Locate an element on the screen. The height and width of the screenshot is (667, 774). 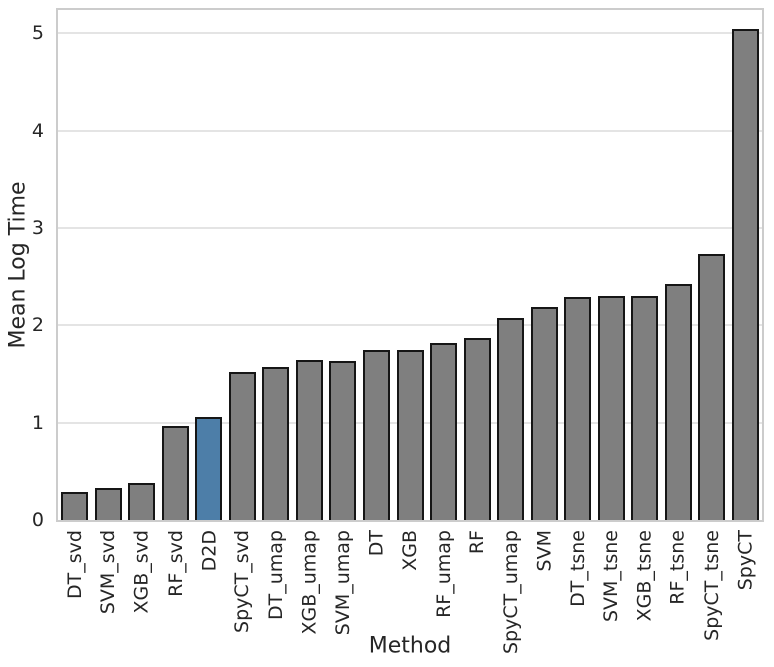
bar-SpyCT_umap is located at coordinates (511, 418).